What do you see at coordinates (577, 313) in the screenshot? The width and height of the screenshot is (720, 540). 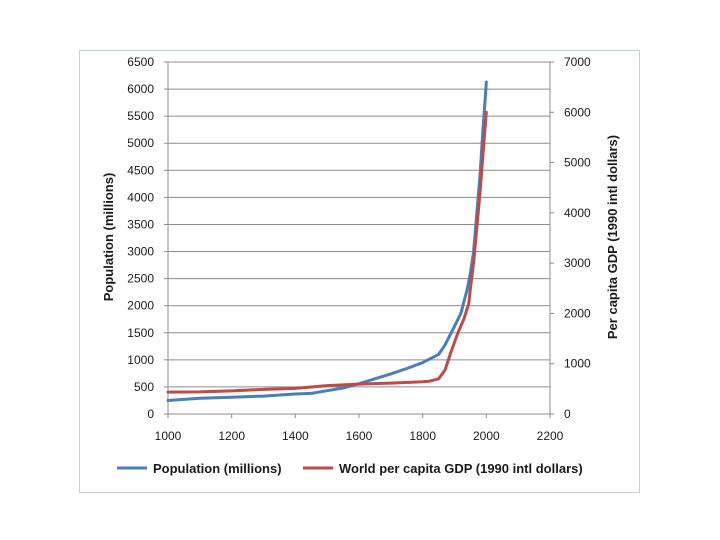 I see `y2-tick-label: 2000` at bounding box center [577, 313].